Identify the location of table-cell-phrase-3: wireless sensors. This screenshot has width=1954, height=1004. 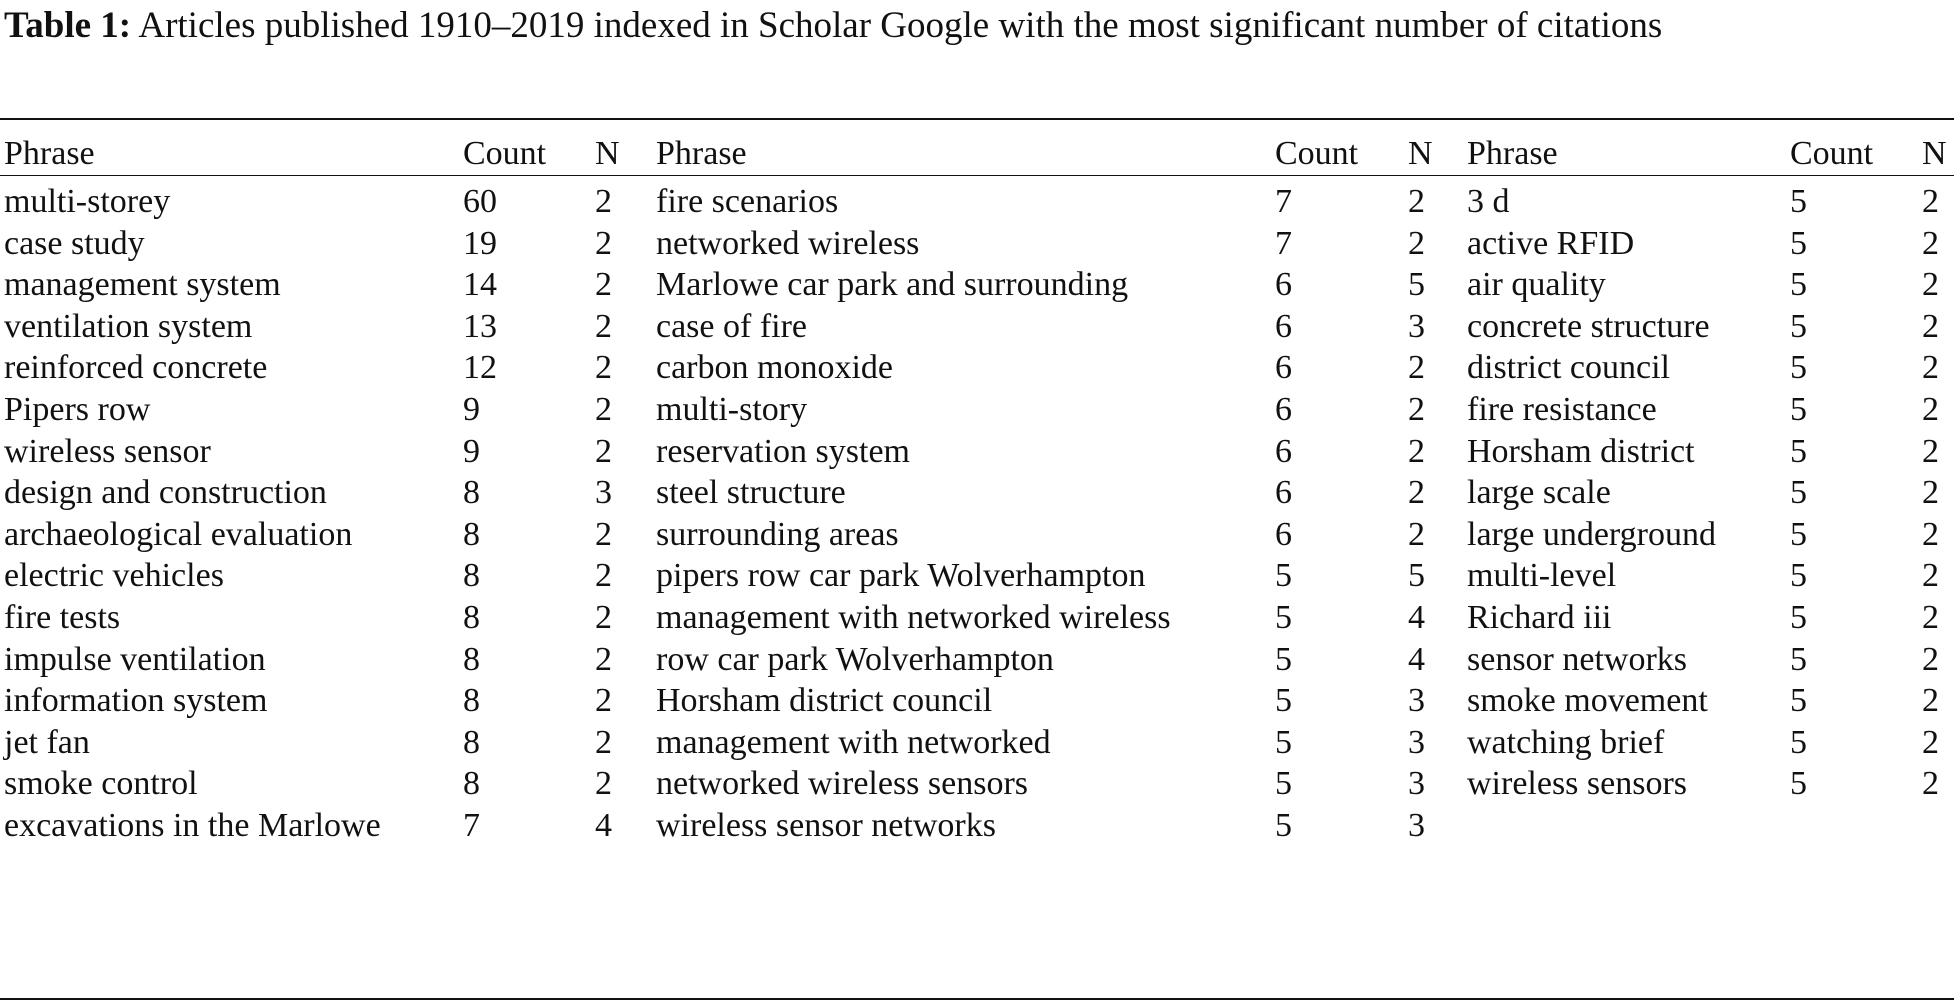
(1577, 784).